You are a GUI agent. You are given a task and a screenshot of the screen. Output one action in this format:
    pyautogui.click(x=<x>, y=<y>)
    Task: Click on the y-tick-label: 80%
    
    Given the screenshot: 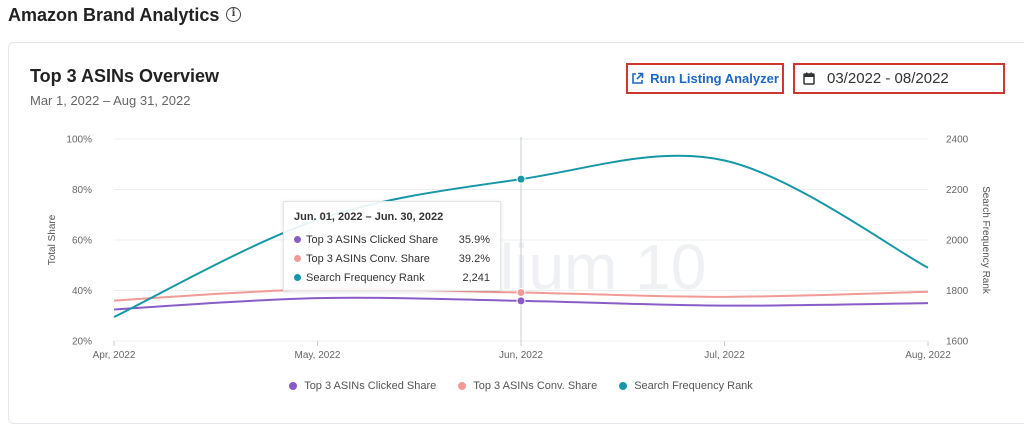 What is the action you would take?
    pyautogui.click(x=82, y=190)
    